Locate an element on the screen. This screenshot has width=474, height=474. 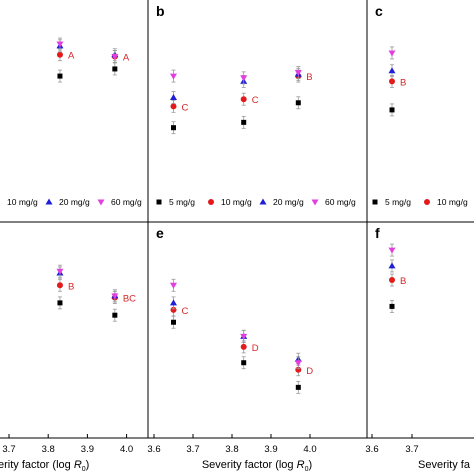
panel-d: B BC 3.7 3.8 3.9 4.0 is located at coordinates (69, 359).